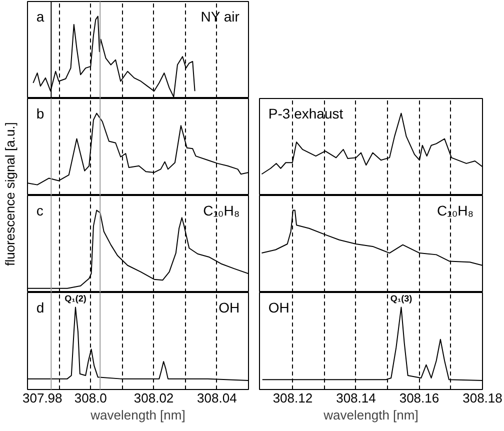  What do you see at coordinates (40, 307) in the screenshot?
I see `annotation: d` at bounding box center [40, 307].